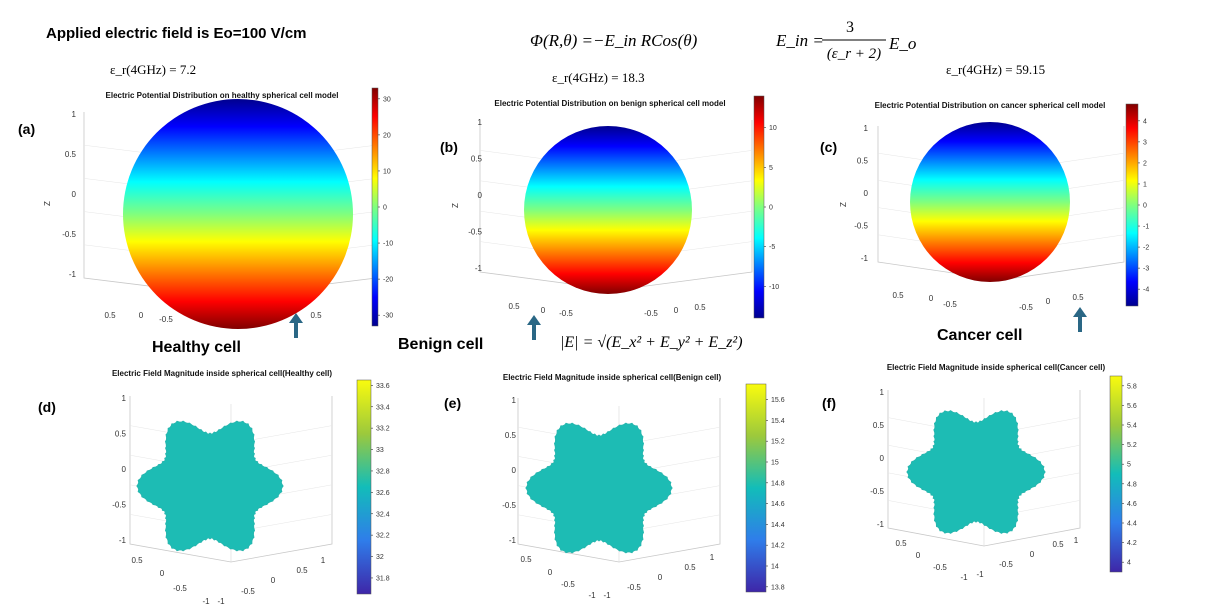  Describe the element at coordinates (651, 342) in the screenshot. I see `field-magnitude-equation: |E| = √(E_x² + E_y² + E_z²)` at that location.